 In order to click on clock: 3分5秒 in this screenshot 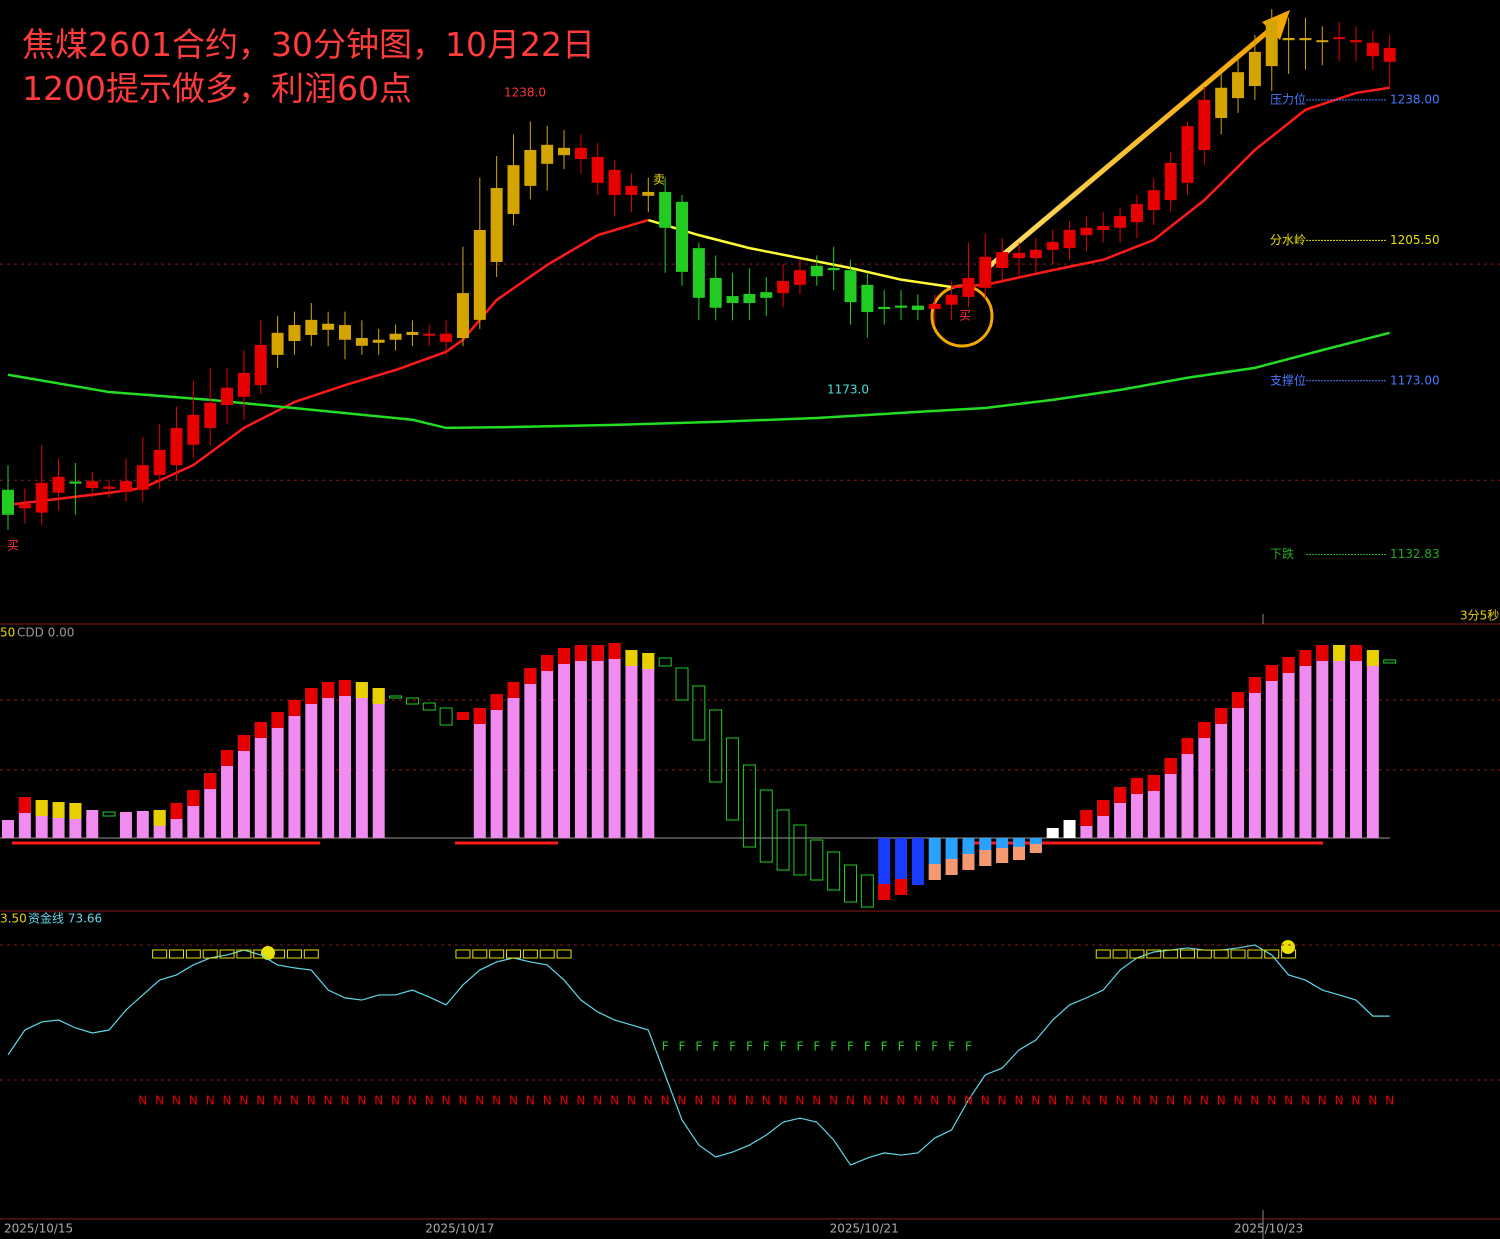, I will do `click(1479, 616)`.